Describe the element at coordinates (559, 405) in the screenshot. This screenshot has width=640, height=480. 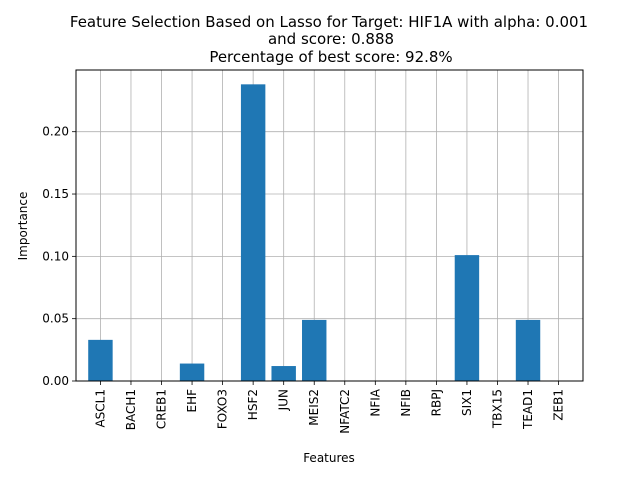
I see `x-tick-label: ZEB1` at that location.